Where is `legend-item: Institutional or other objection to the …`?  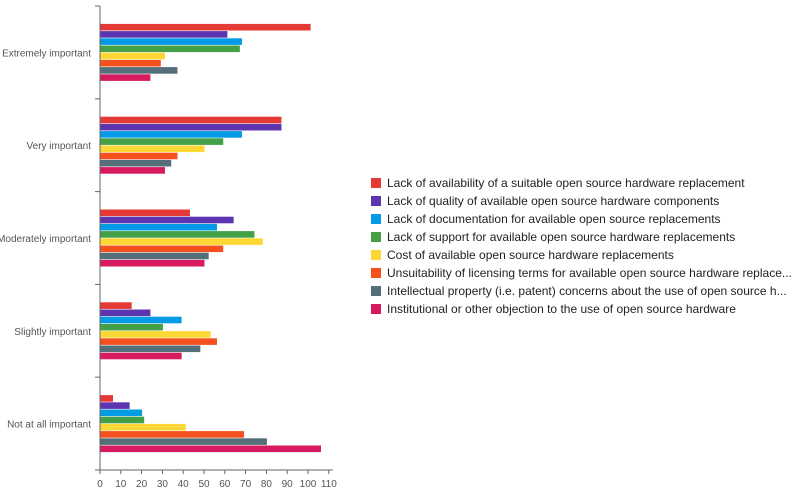
legend-item: Institutional or other objection to the … is located at coordinates (583, 309).